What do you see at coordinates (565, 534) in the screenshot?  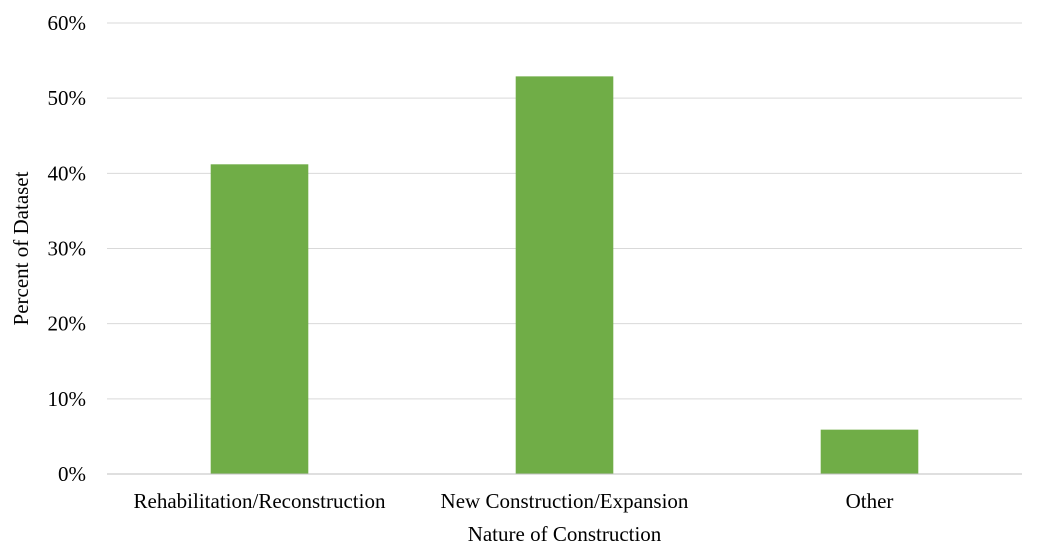 I see `x-axis-title: Nature of Construction` at bounding box center [565, 534].